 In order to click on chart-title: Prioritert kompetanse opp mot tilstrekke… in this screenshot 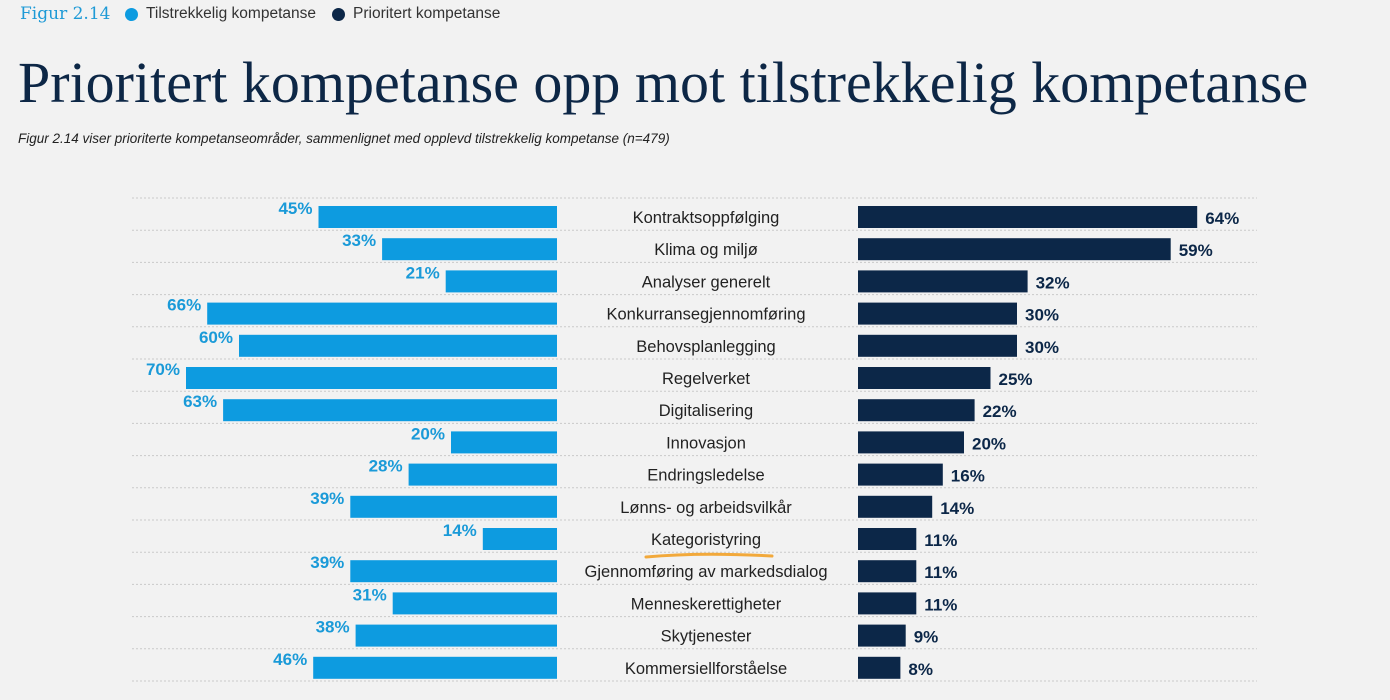, I will do `click(663, 82)`.